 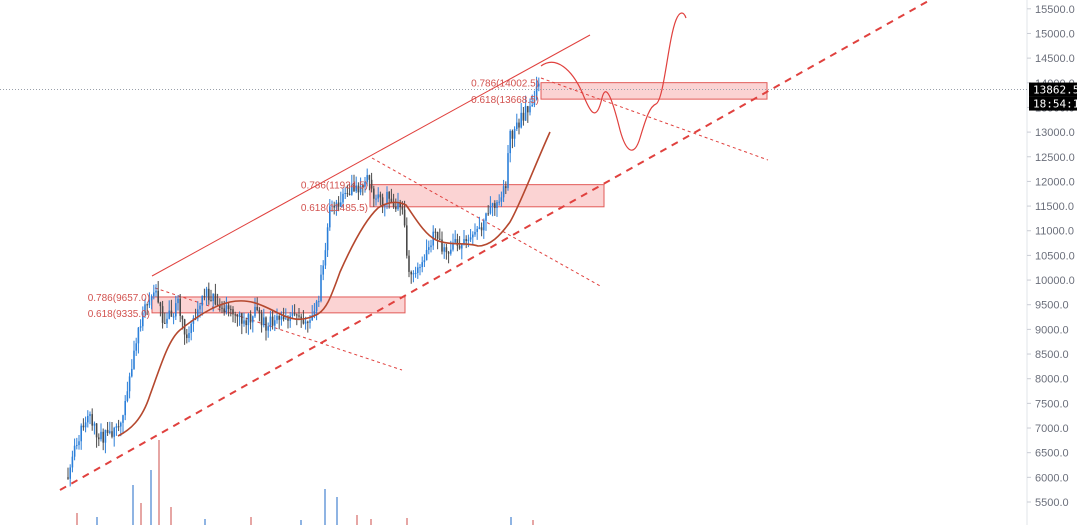 What do you see at coordinates (1052, 503) in the screenshot?
I see `axis-tick-label: 5500.0` at bounding box center [1052, 503].